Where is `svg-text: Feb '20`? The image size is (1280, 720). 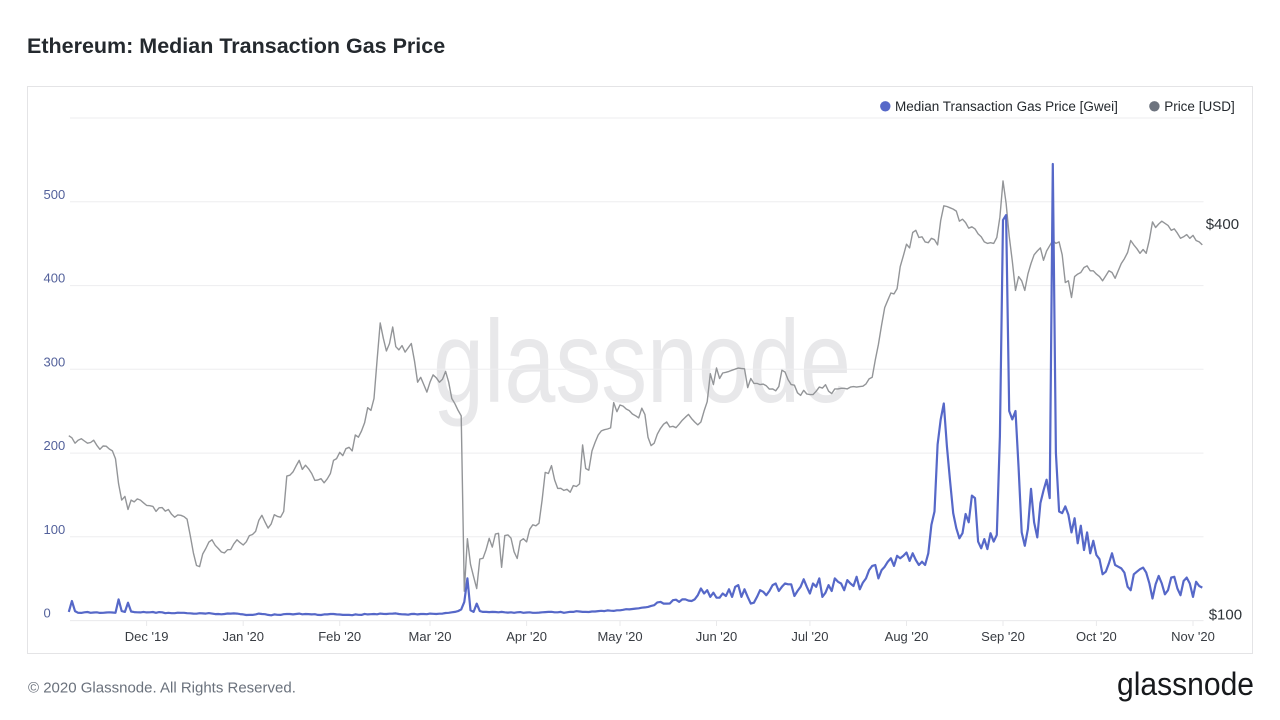
svg-text: Feb '20 is located at coordinates (339, 636).